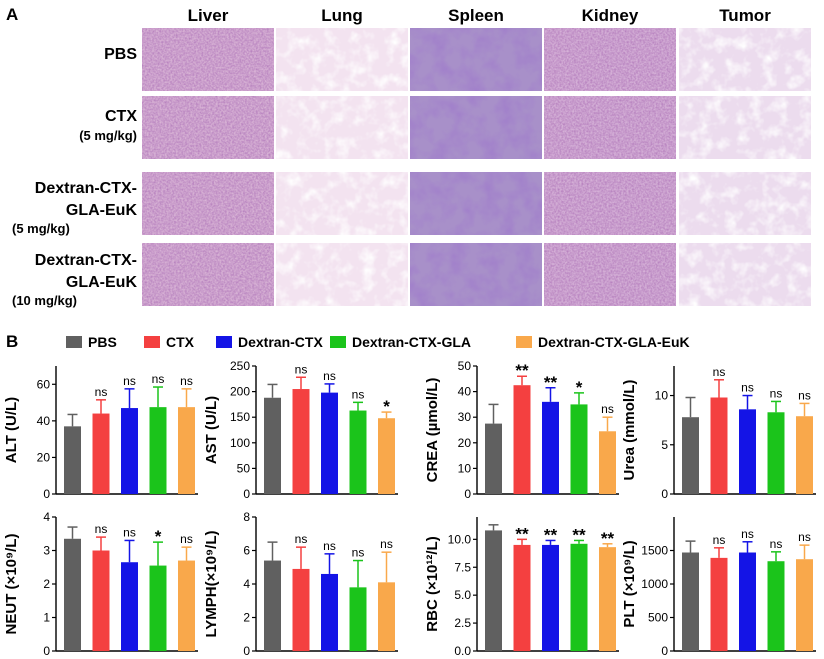 Image resolution: width=824 pixels, height=659 pixels. What do you see at coordinates (44, 300) in the screenshot?
I see `row-sublabel-4: (10 mg/kg)` at bounding box center [44, 300].